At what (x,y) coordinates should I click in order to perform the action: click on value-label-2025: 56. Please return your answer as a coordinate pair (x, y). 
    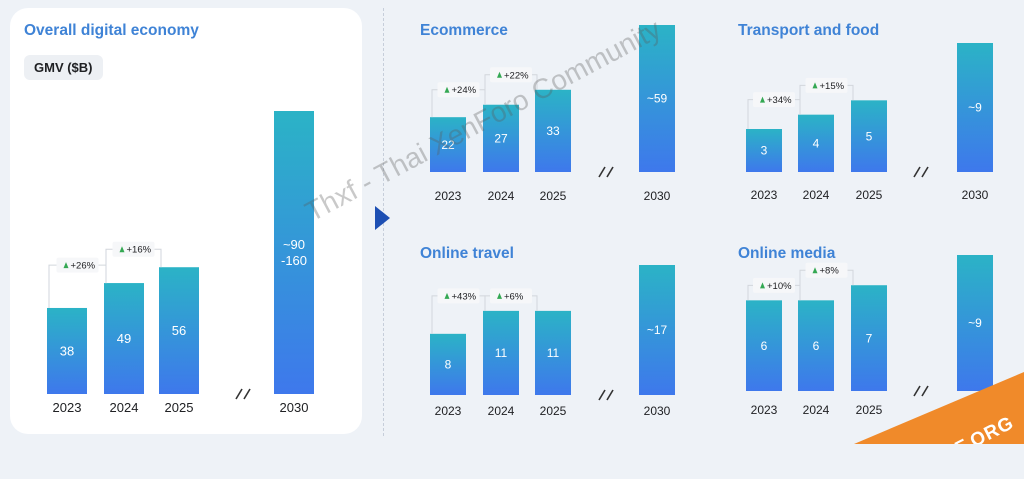
    Looking at the image, I should click on (179, 330).